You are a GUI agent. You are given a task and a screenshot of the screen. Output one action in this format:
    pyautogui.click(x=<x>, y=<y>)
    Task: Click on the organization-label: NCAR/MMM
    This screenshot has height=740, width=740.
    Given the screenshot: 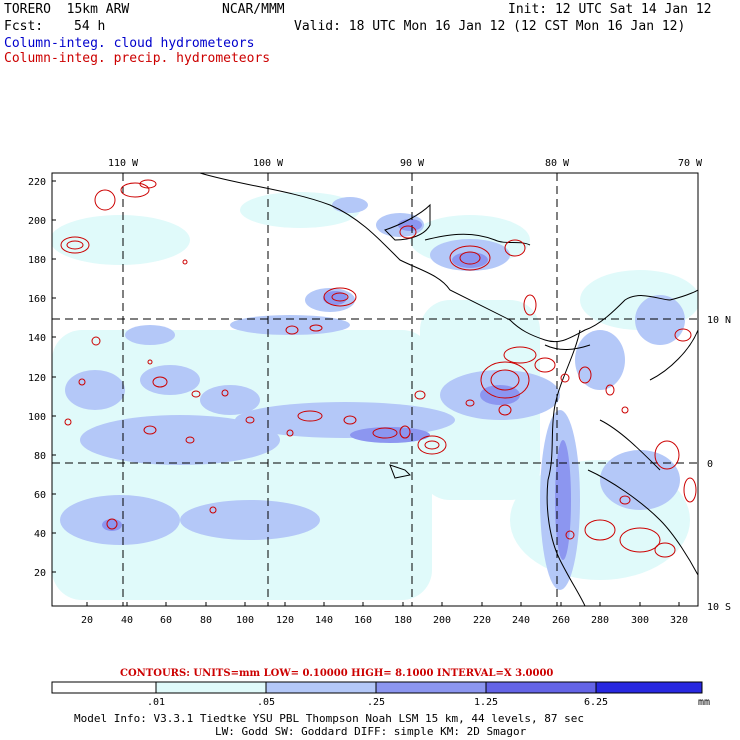 What is the action you would take?
    pyautogui.click(x=253, y=9)
    